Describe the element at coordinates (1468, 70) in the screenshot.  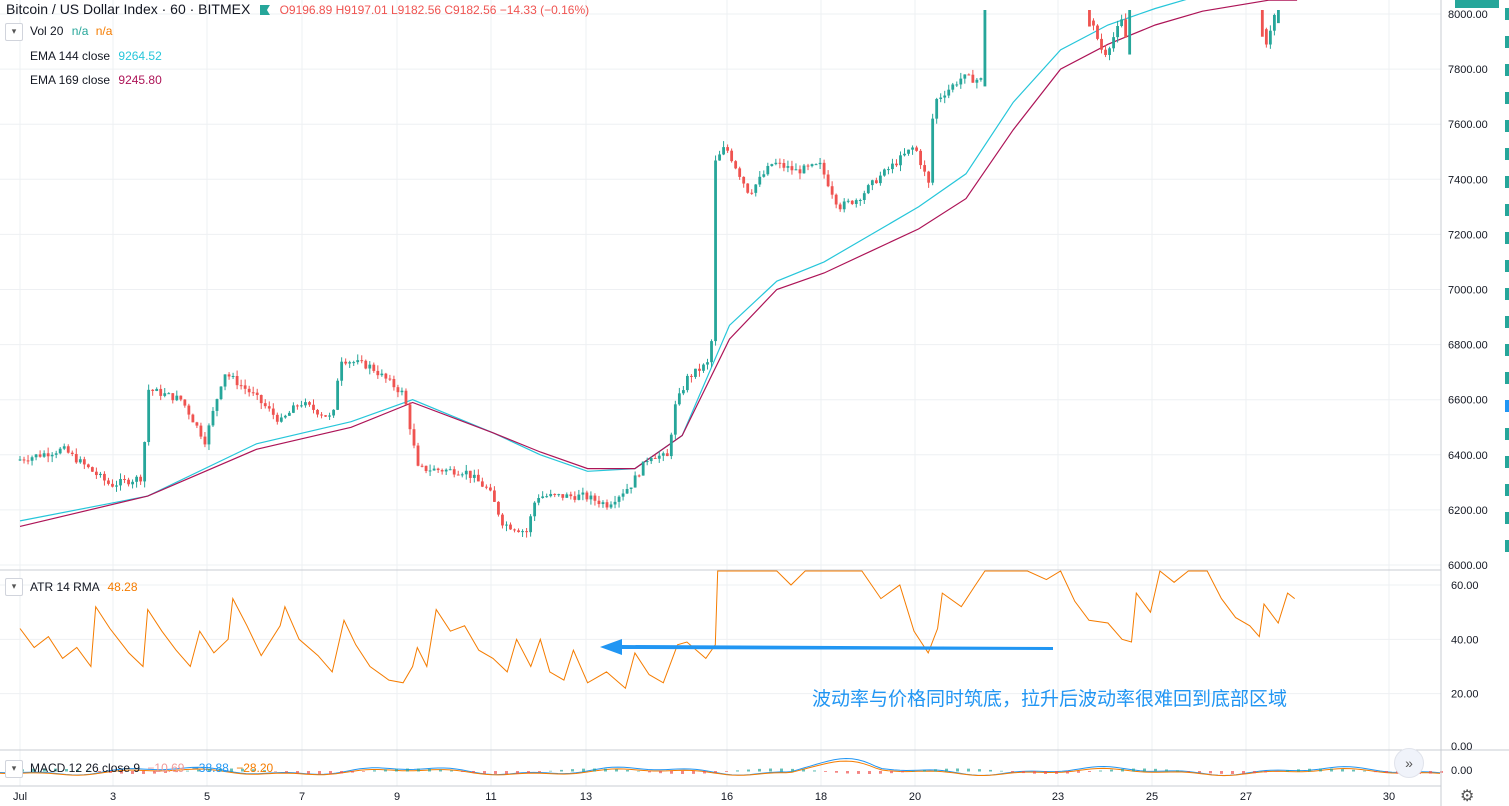
I see `price-tick-label: 7800.00` at that location.